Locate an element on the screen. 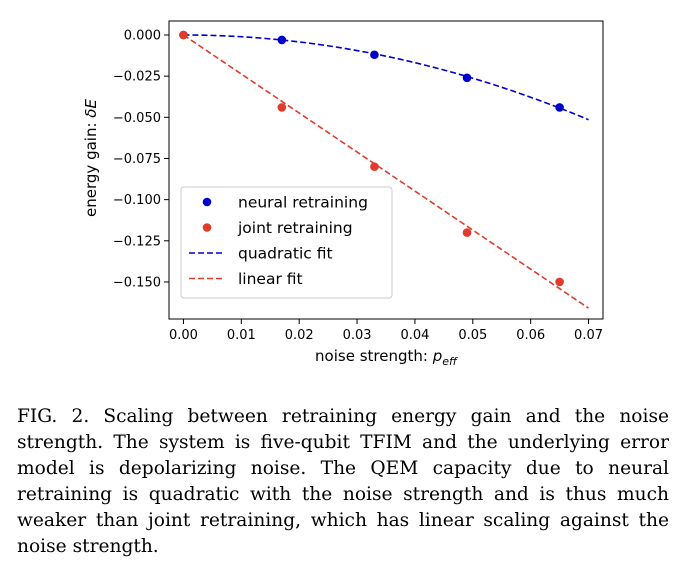 The height and width of the screenshot is (584, 678). x-tick-label: 0.02 is located at coordinates (299, 335).